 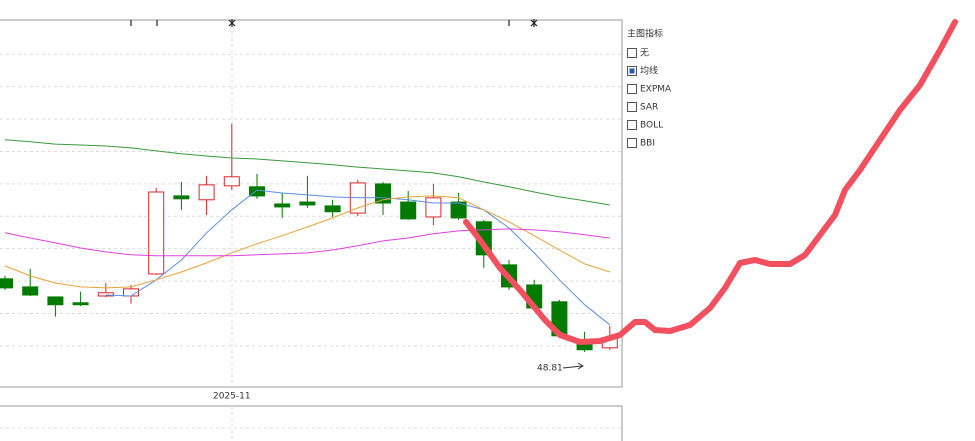 I want to click on option-label: BBI, so click(x=647, y=144).